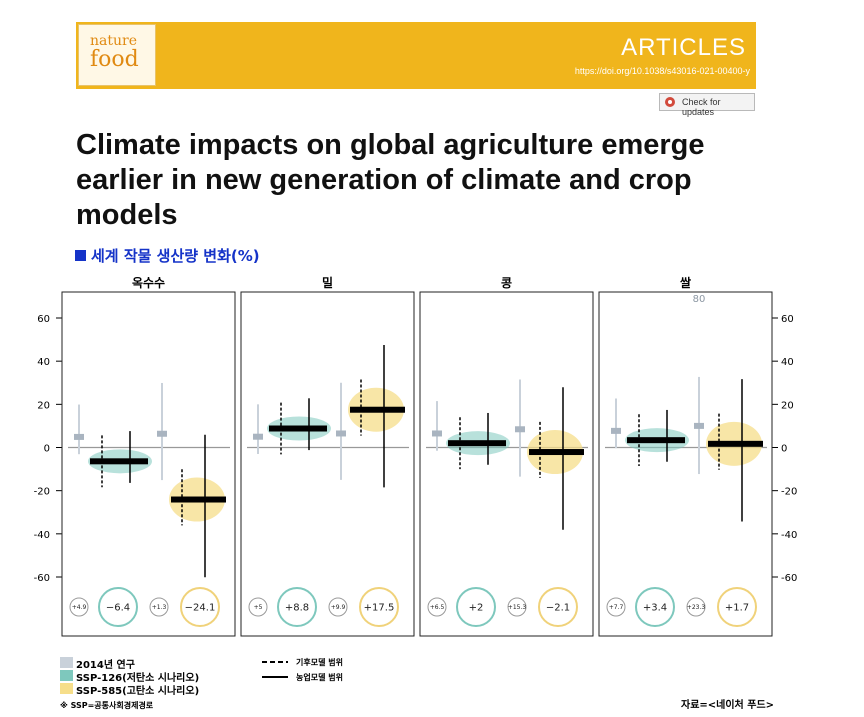  I want to click on source-credit: 자료=<네이처 푸드>, so click(728, 705).